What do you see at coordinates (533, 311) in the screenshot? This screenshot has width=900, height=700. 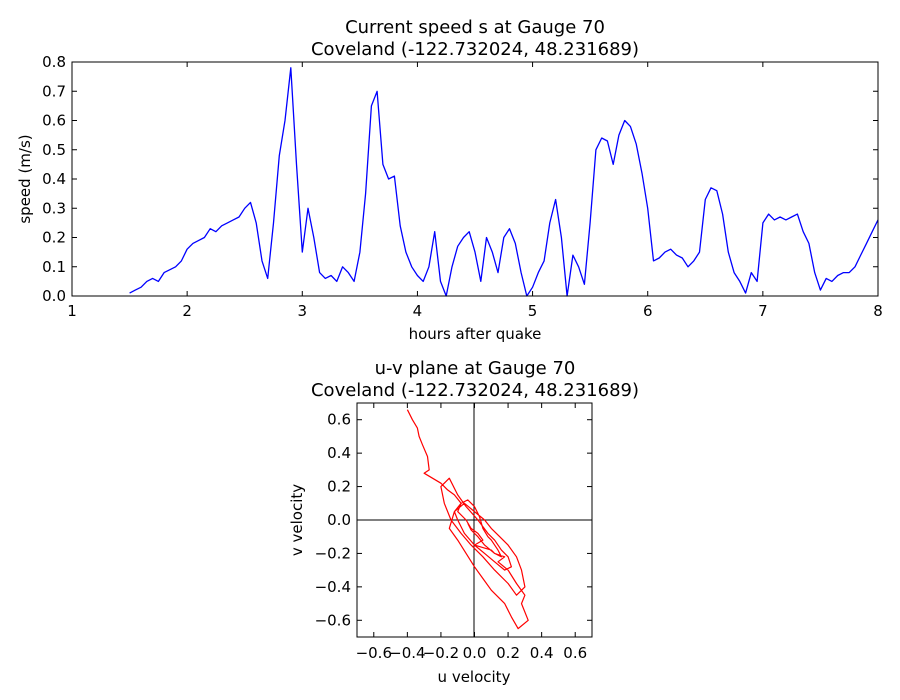 I see `x-tick-label: 5` at bounding box center [533, 311].